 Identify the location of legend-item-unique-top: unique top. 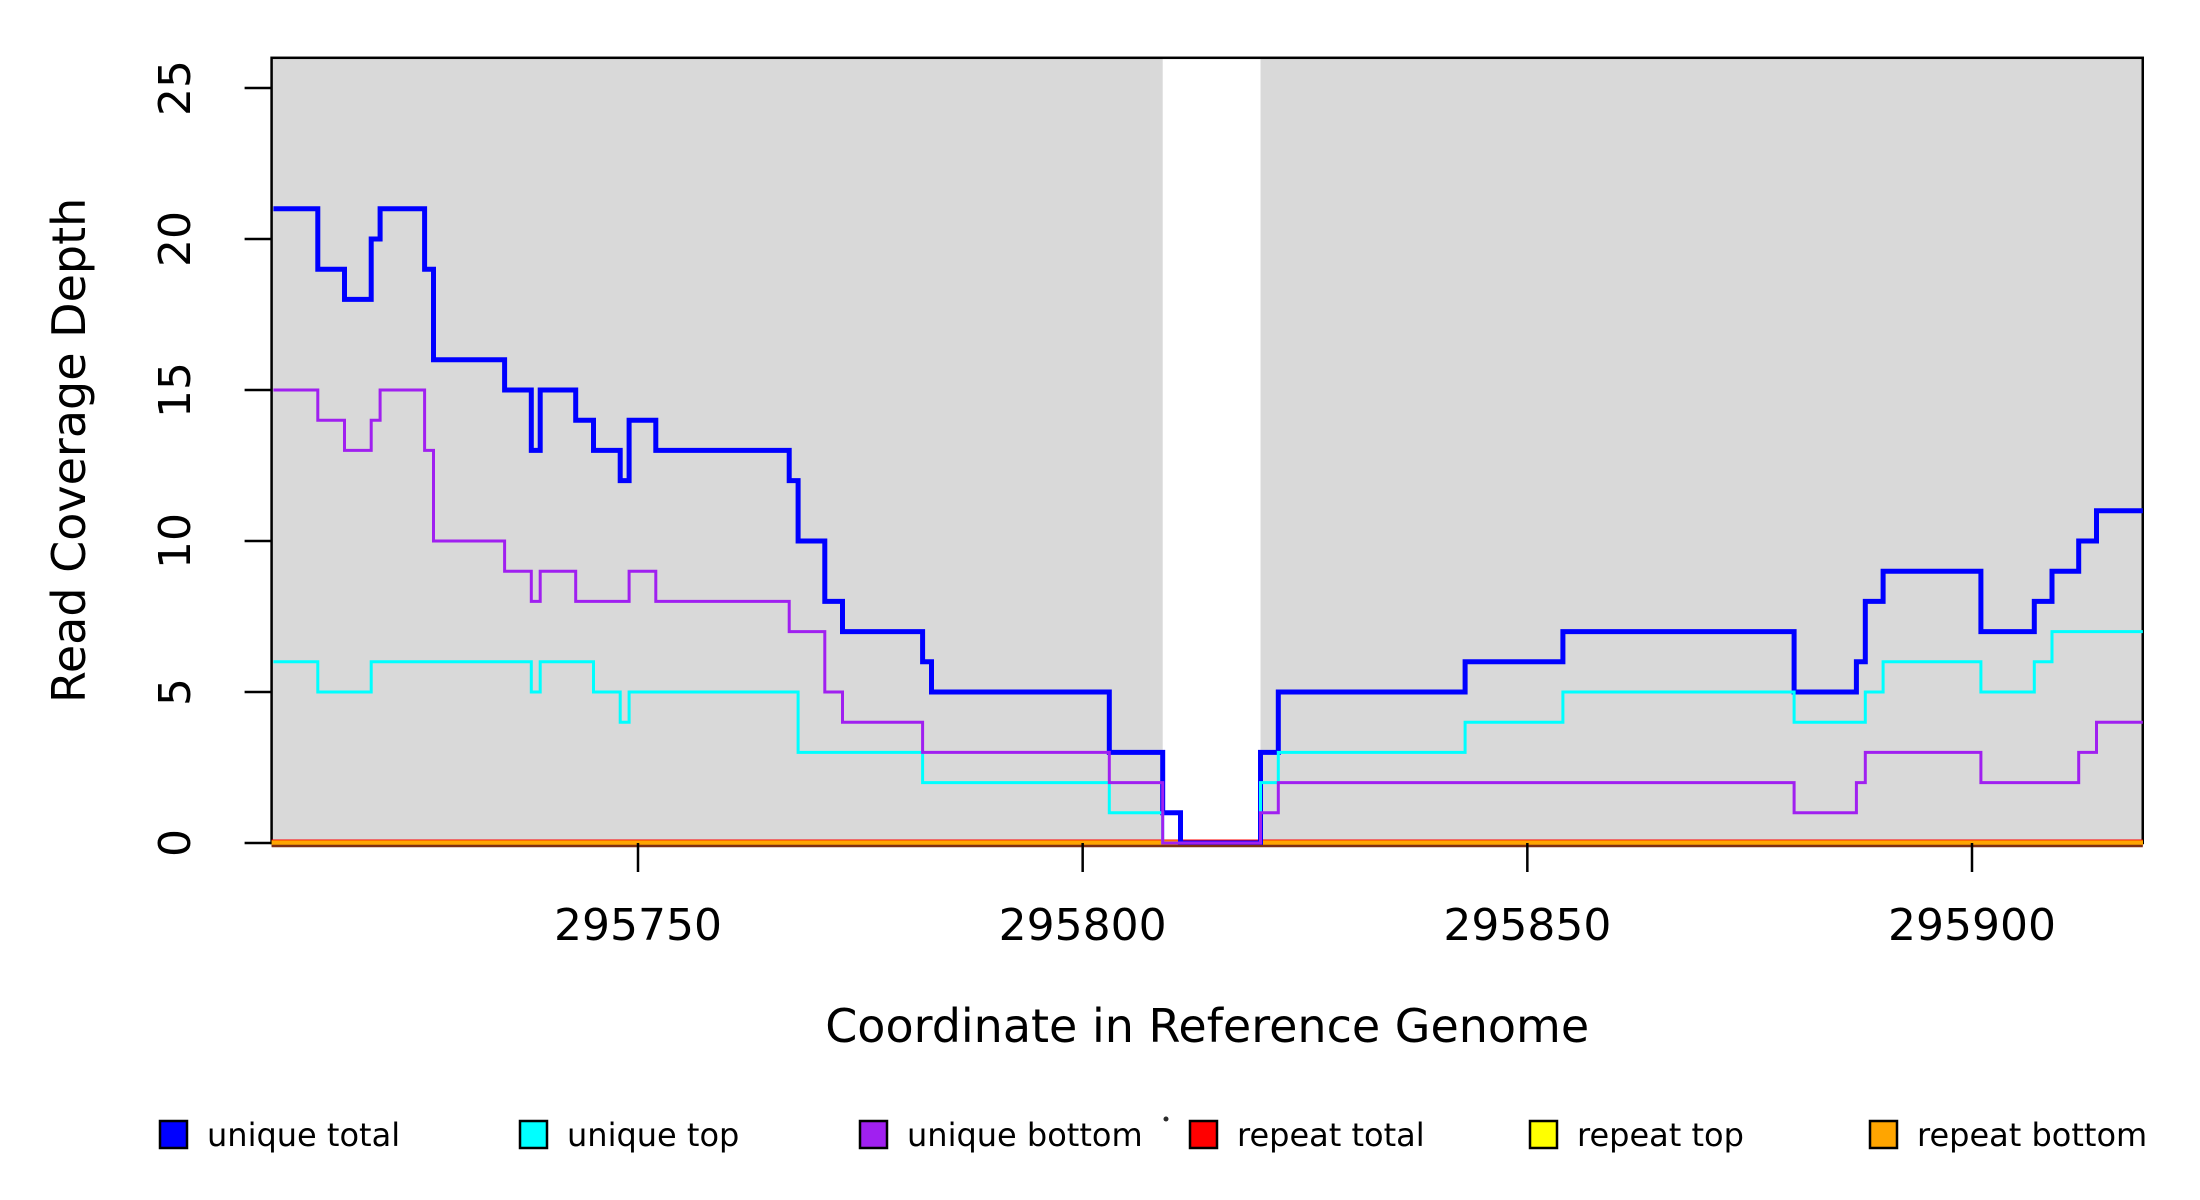
(628, 1135).